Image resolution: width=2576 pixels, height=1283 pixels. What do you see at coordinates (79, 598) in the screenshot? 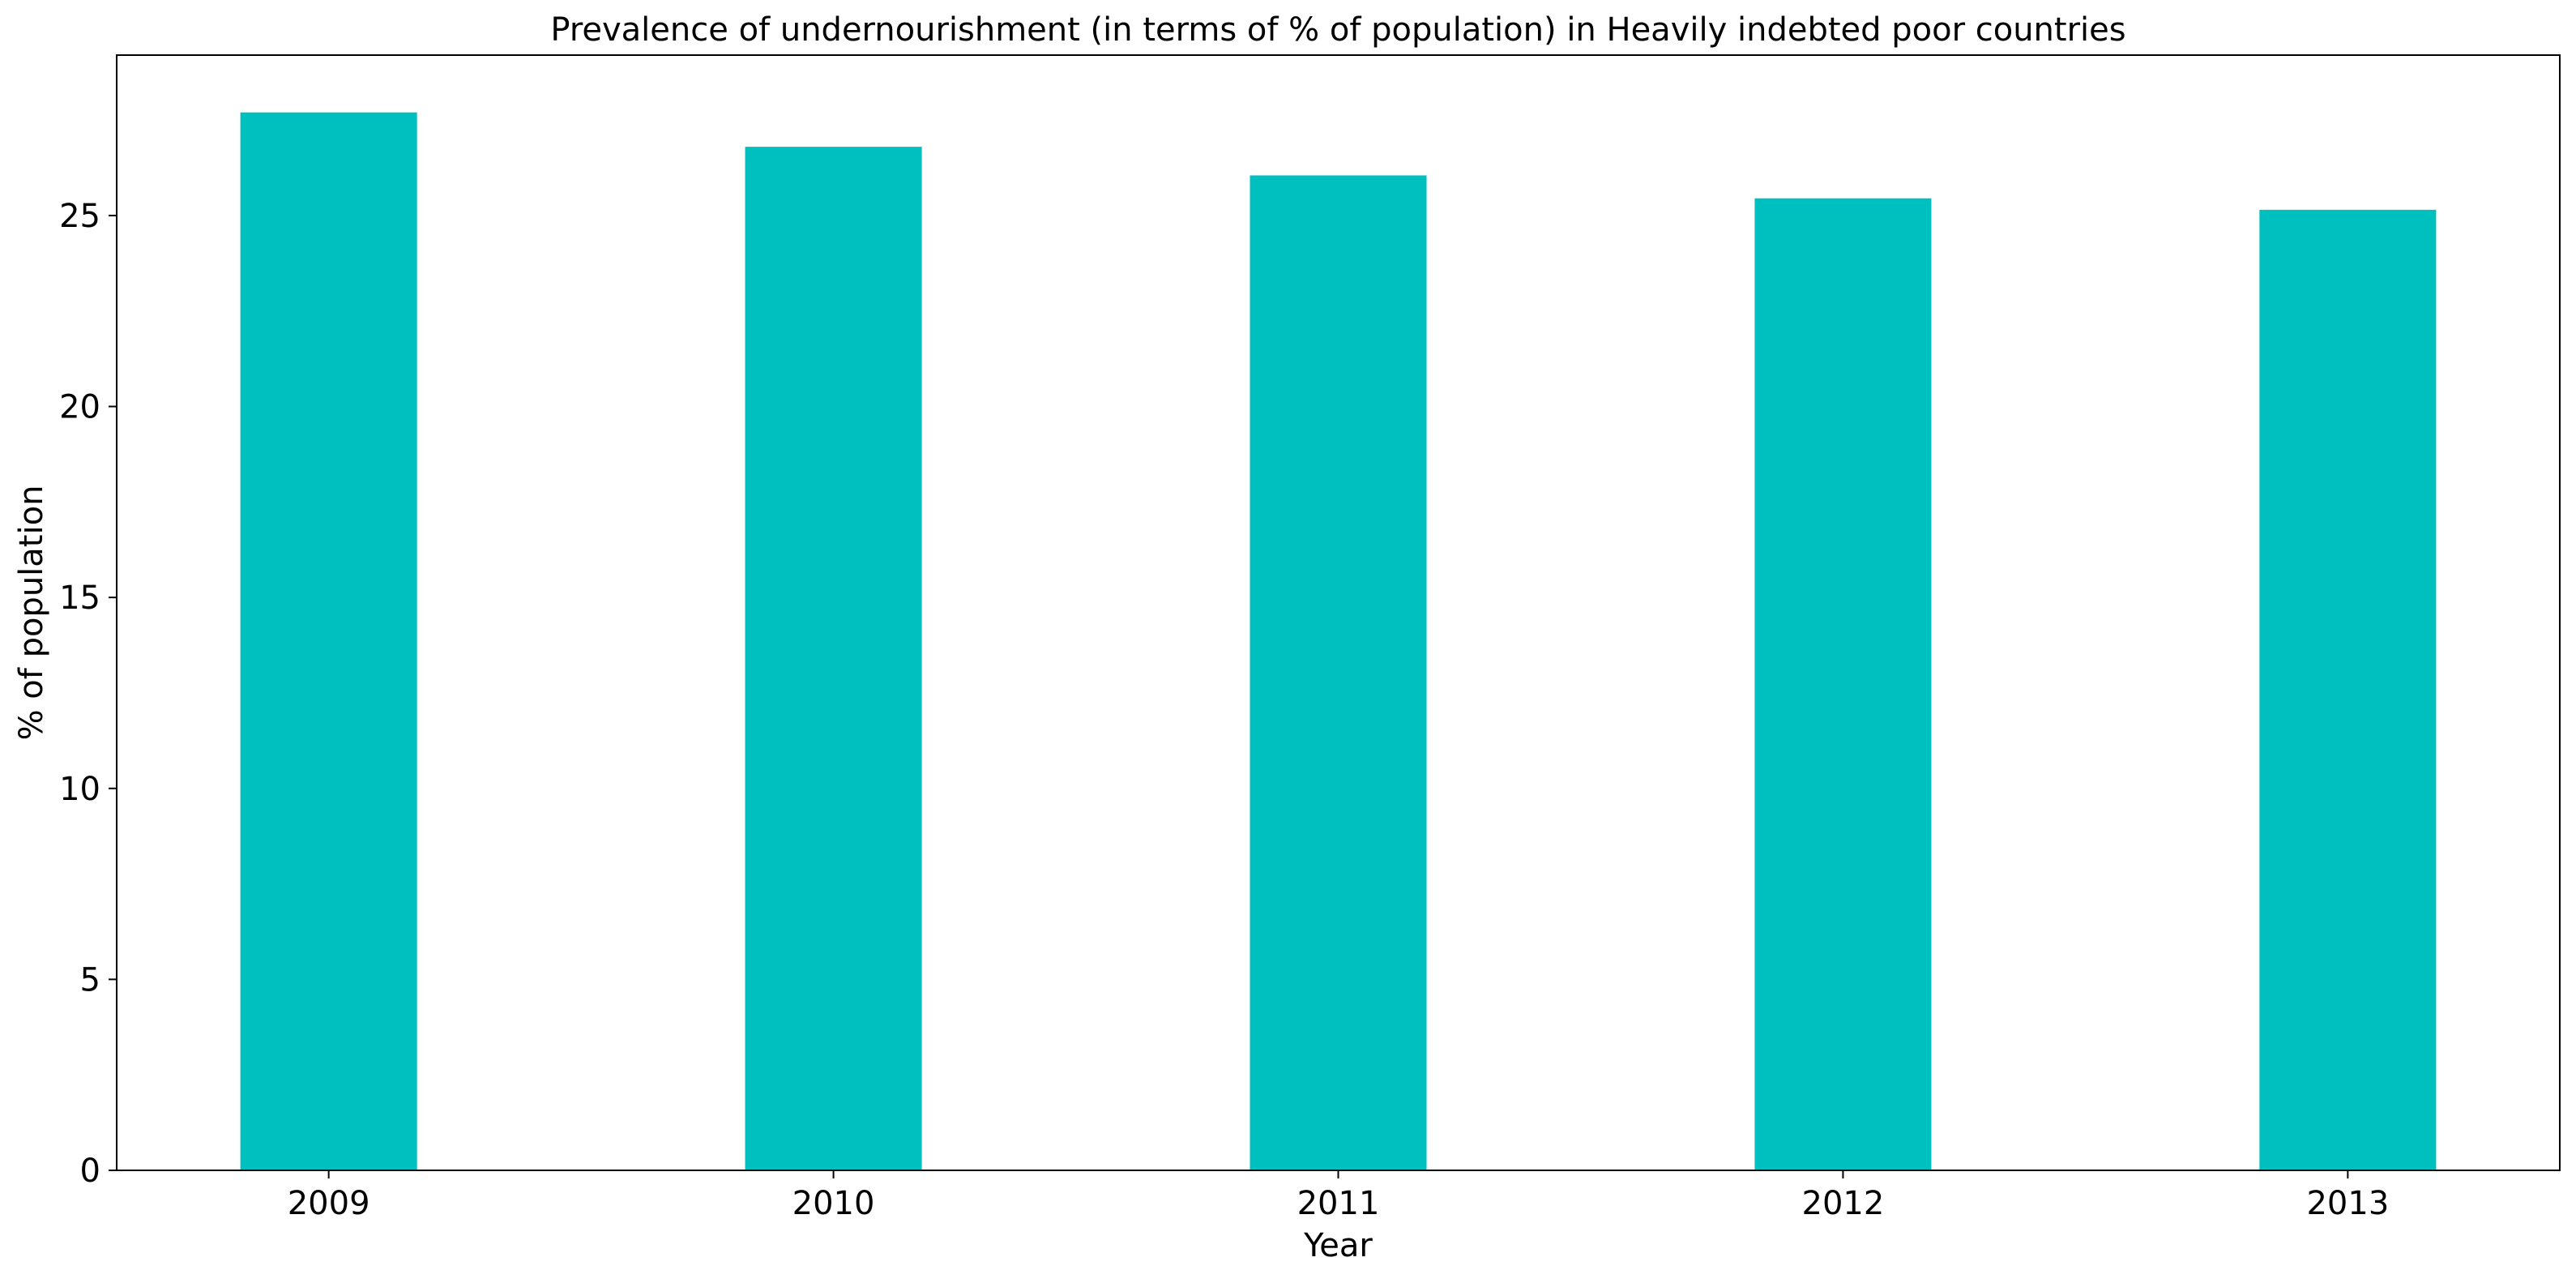
I see `y-tick-label: 15` at bounding box center [79, 598].